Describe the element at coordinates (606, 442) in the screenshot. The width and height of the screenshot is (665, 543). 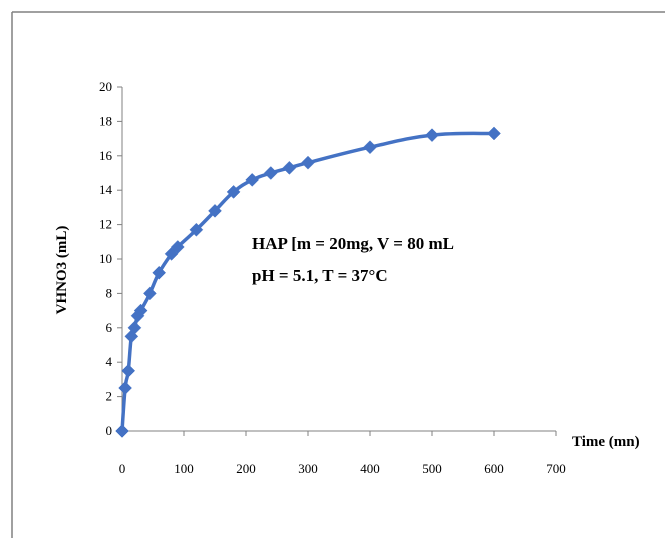
I see `x-axis-title: Time (mn)` at that location.